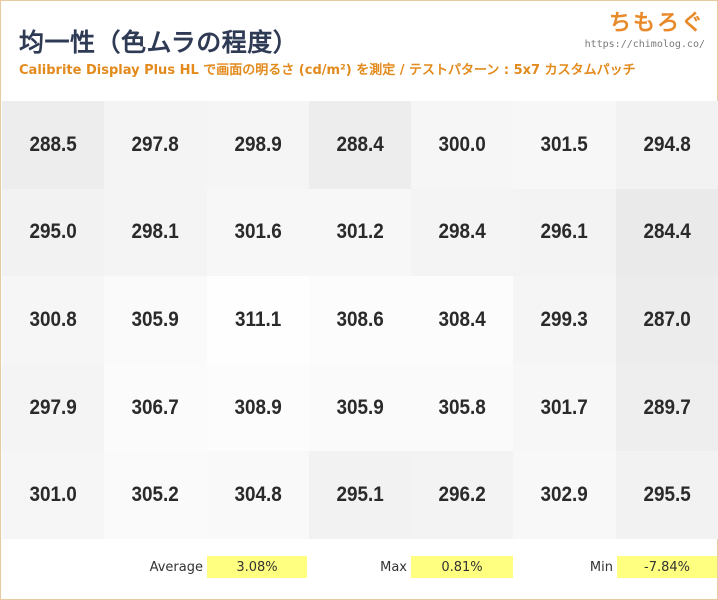 The height and width of the screenshot is (600, 718). I want to click on heatmap-cell-value: 297.9, so click(53, 407).